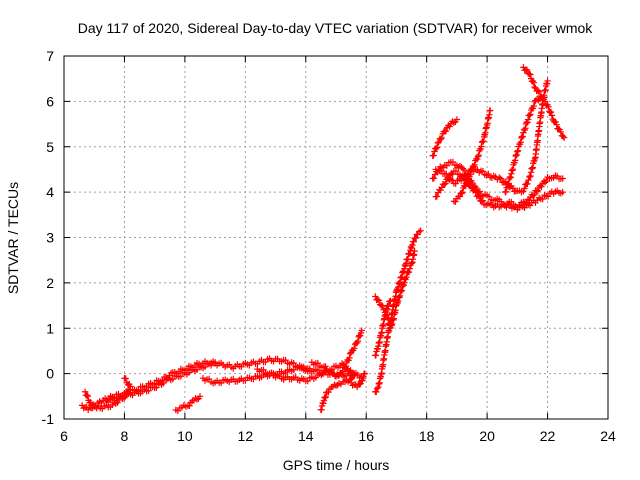  I want to click on y-tick-label: -1, so click(48, 419).